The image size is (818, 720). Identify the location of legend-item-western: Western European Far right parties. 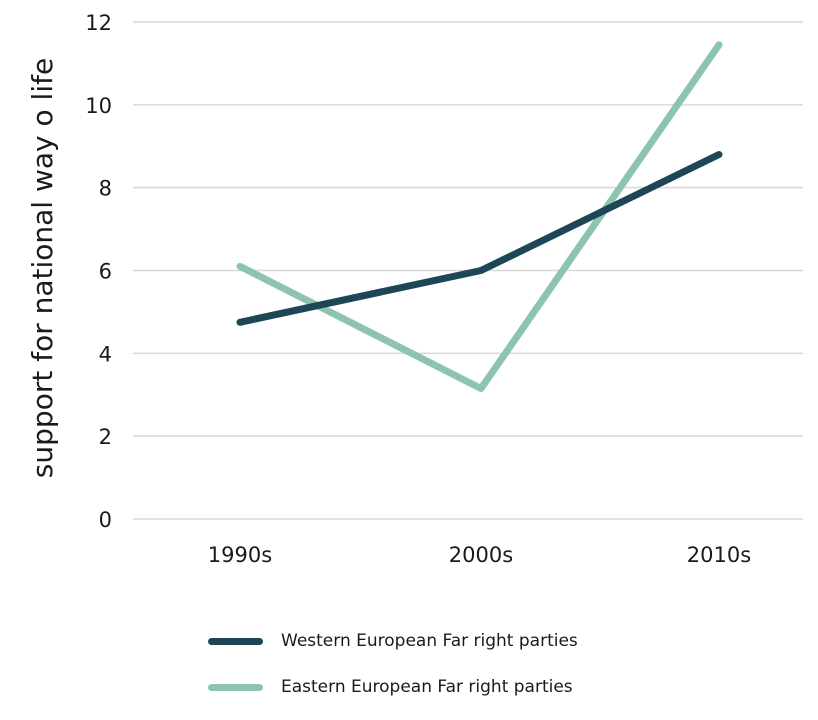
(393, 641).